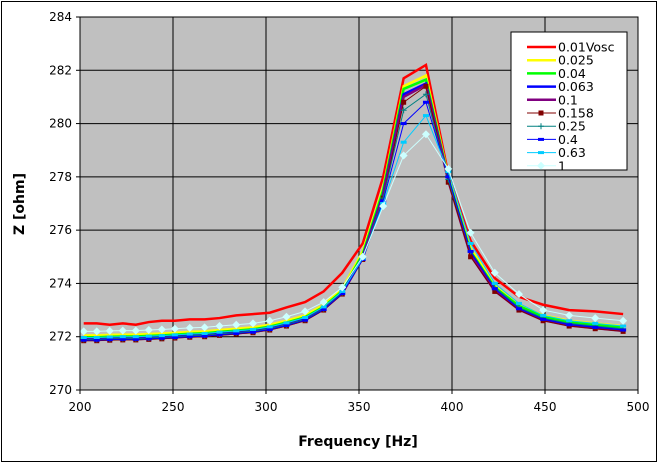  Describe the element at coordinates (546, 165) in the screenshot. I see `legend-entry: 1` at that location.